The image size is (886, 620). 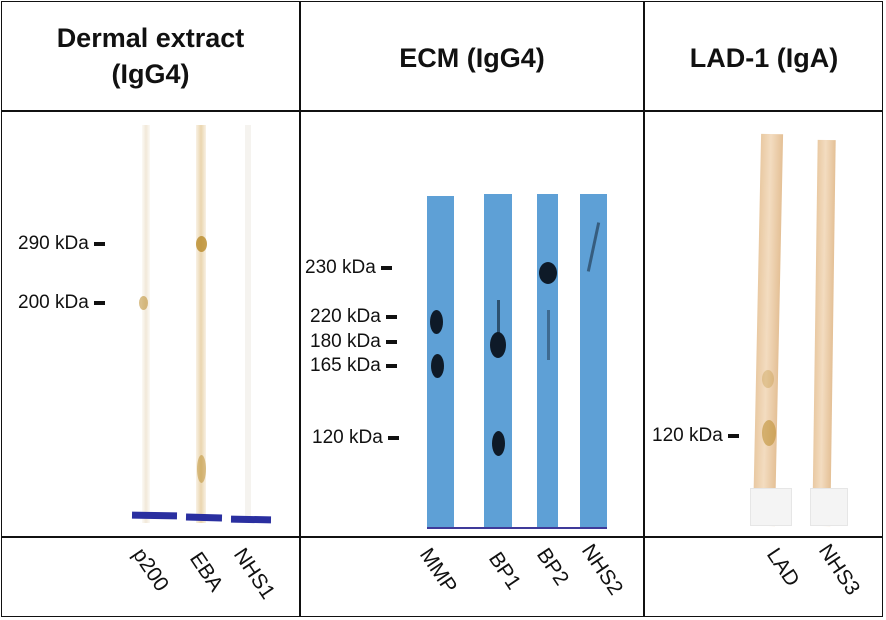 I want to click on dermal-title: Dermal extract (IgG4), so click(x=150, y=56).